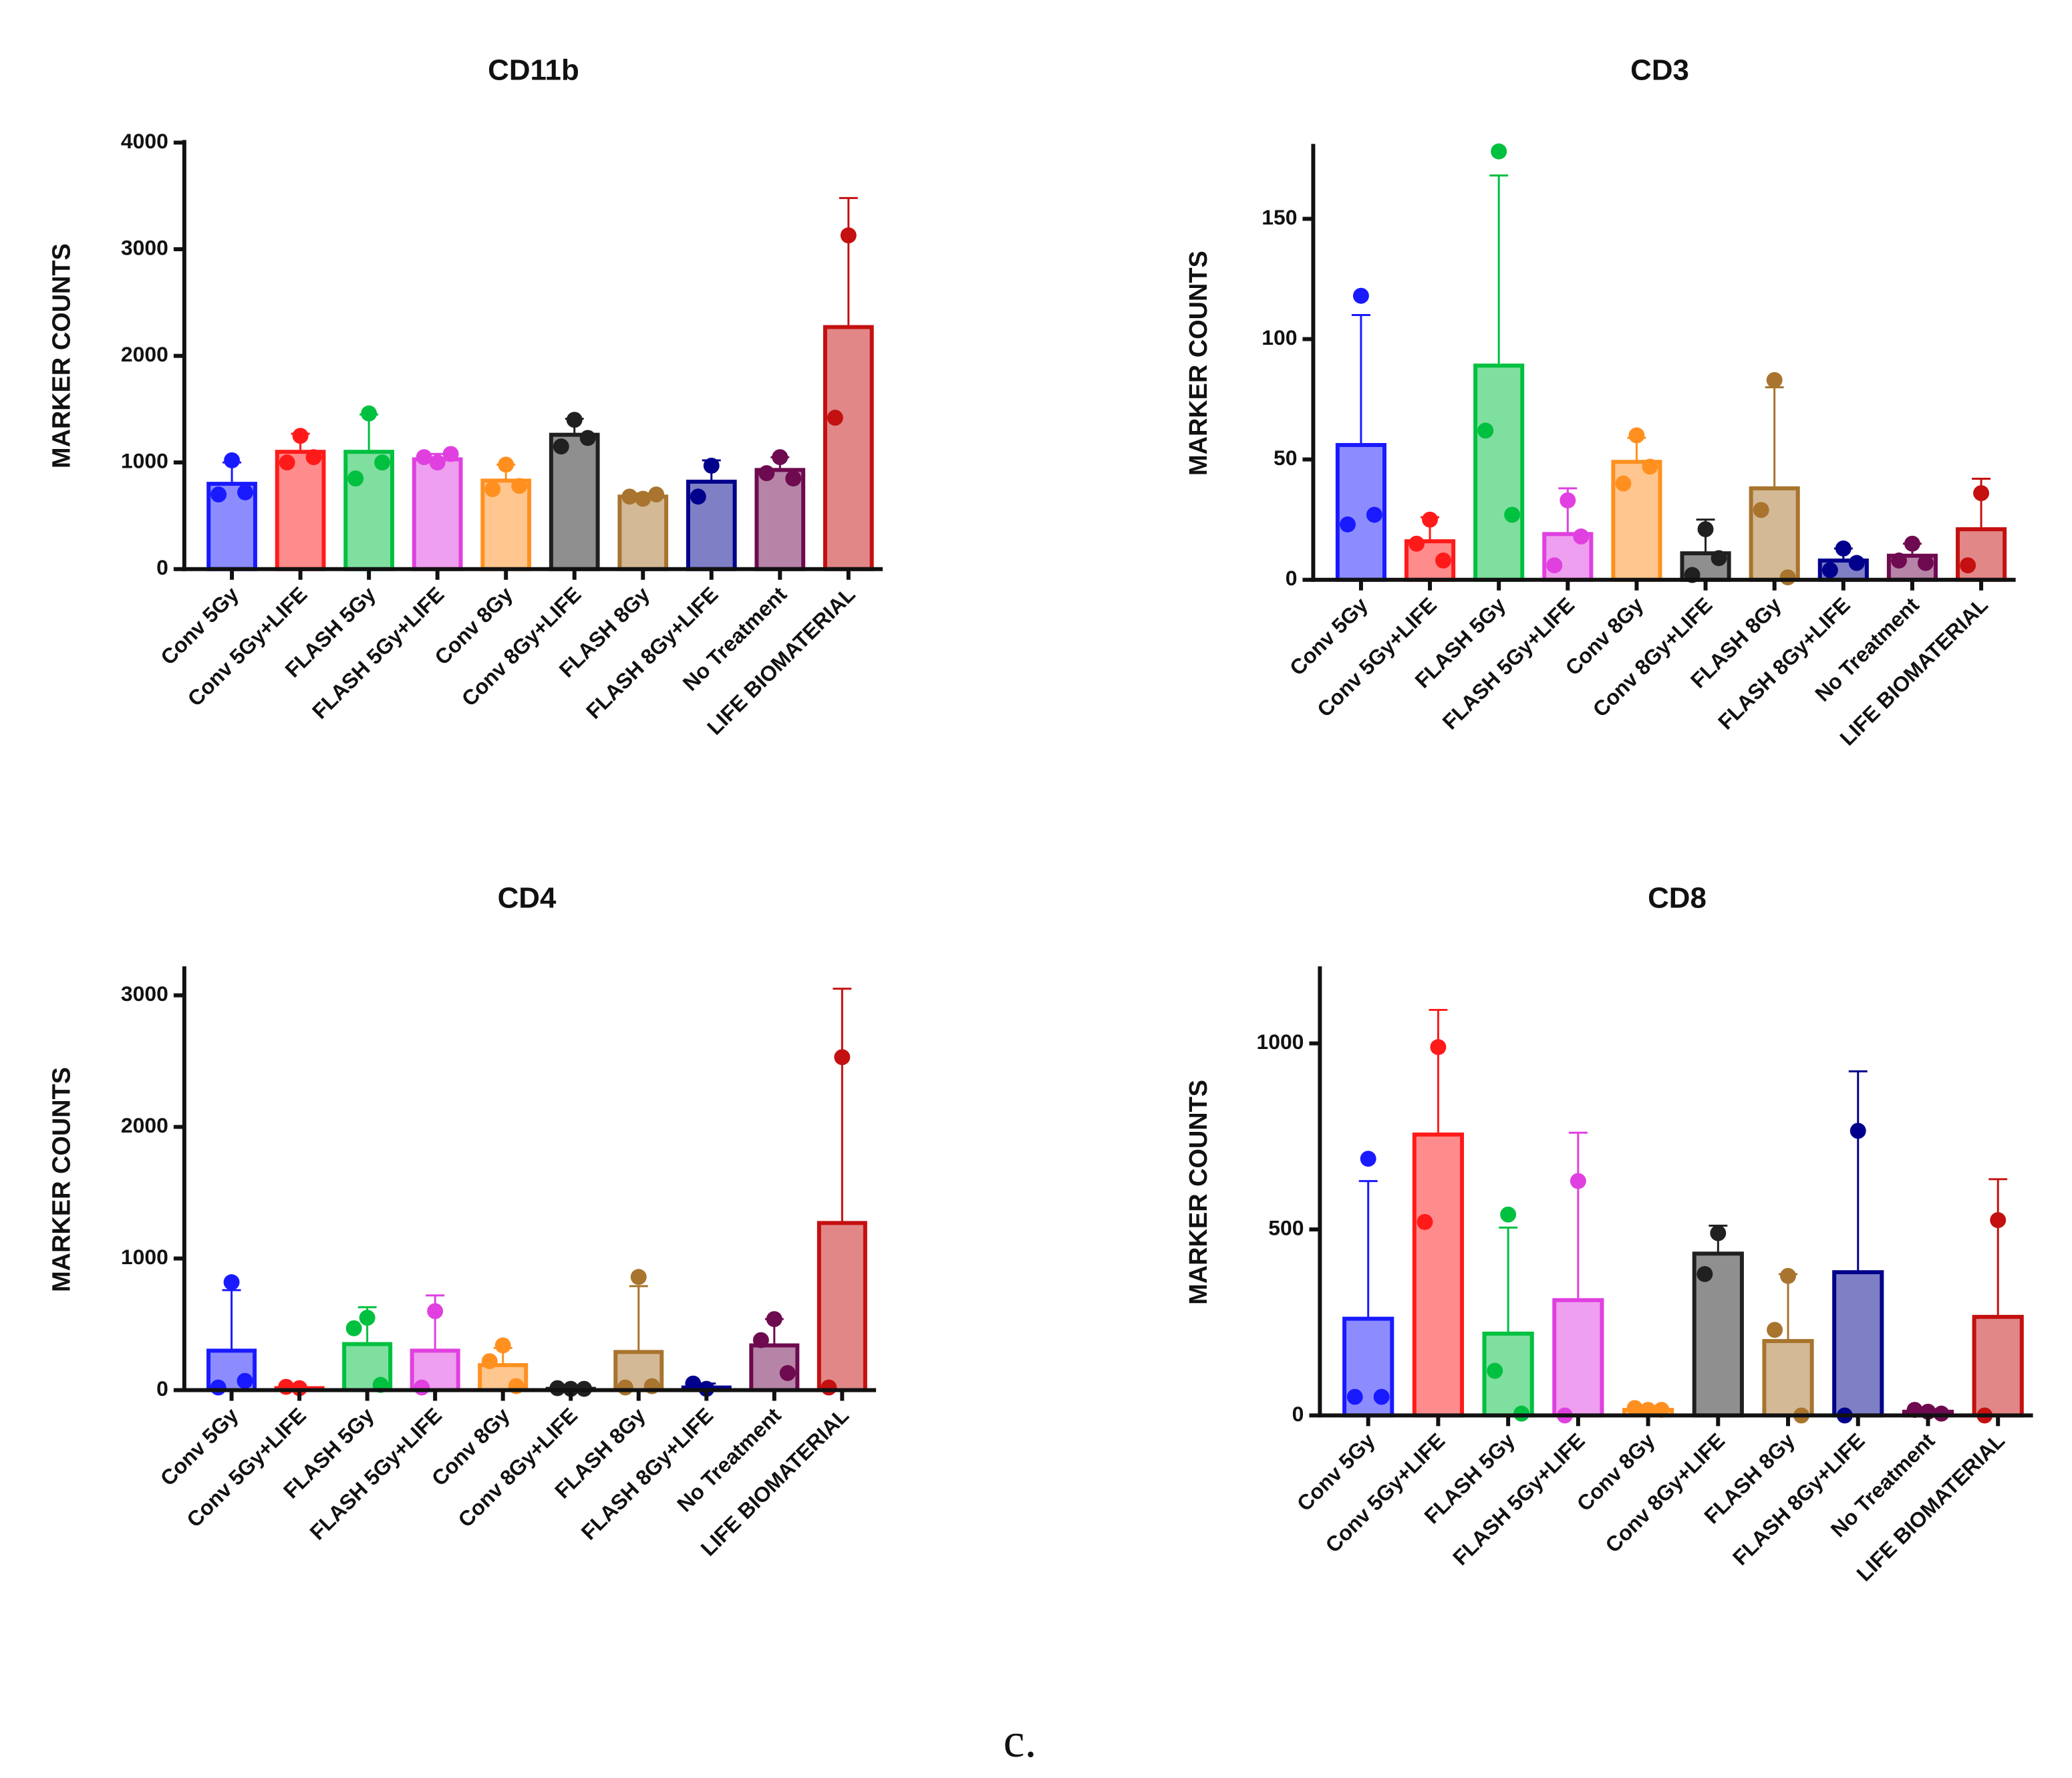 The height and width of the screenshot is (1778, 2072). What do you see at coordinates (1286, 1227) in the screenshot?
I see `y-tick-label: 500` at bounding box center [1286, 1227].